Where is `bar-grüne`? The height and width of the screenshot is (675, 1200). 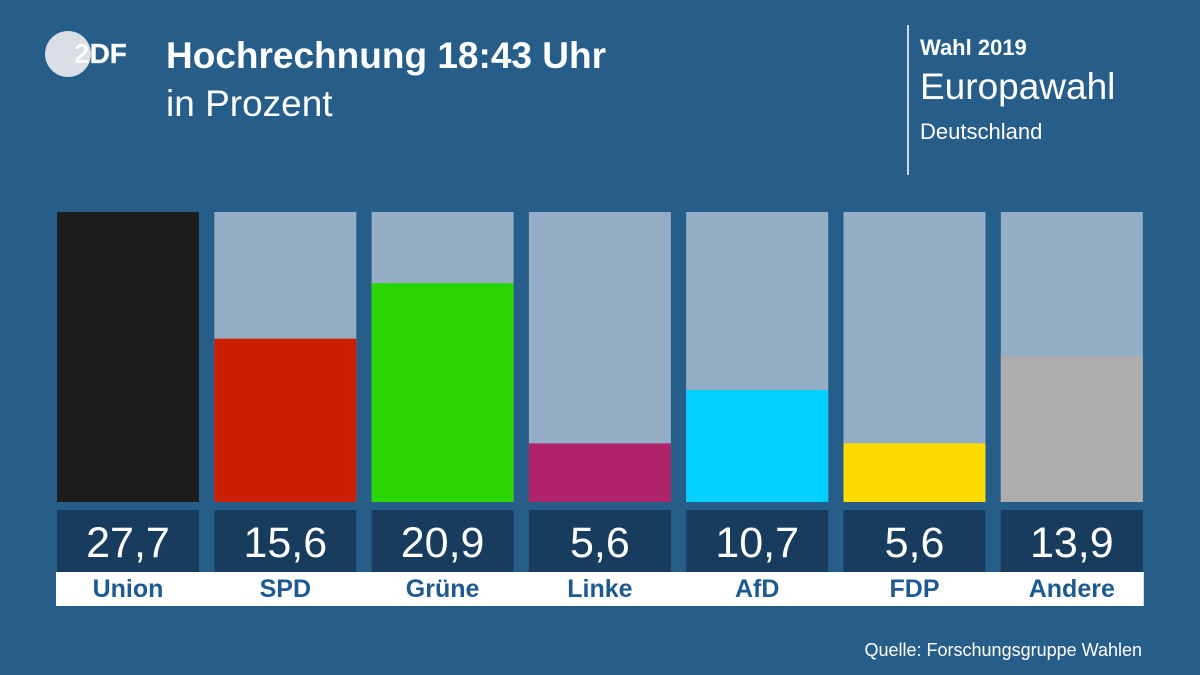 bar-grüne is located at coordinates (442, 392).